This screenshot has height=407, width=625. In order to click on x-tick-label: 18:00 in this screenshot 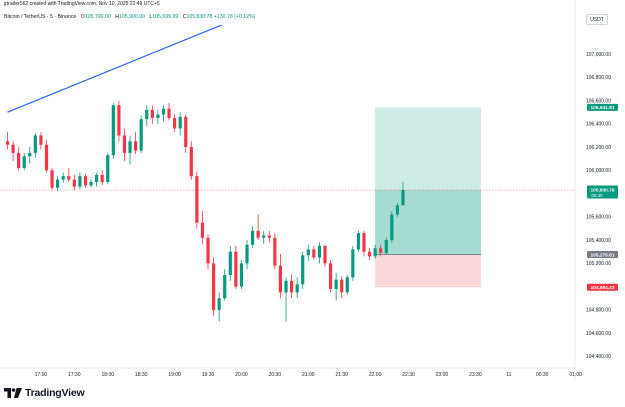, I will do `click(108, 375)`.